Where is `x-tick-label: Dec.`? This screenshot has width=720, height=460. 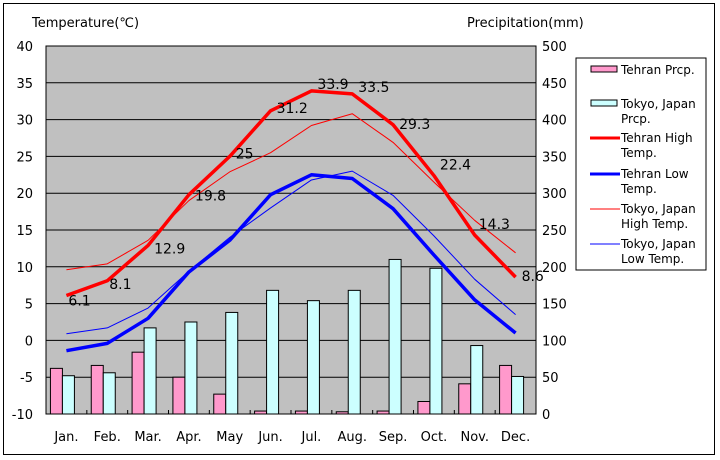 x-tick-label: Dec. is located at coordinates (515, 437).